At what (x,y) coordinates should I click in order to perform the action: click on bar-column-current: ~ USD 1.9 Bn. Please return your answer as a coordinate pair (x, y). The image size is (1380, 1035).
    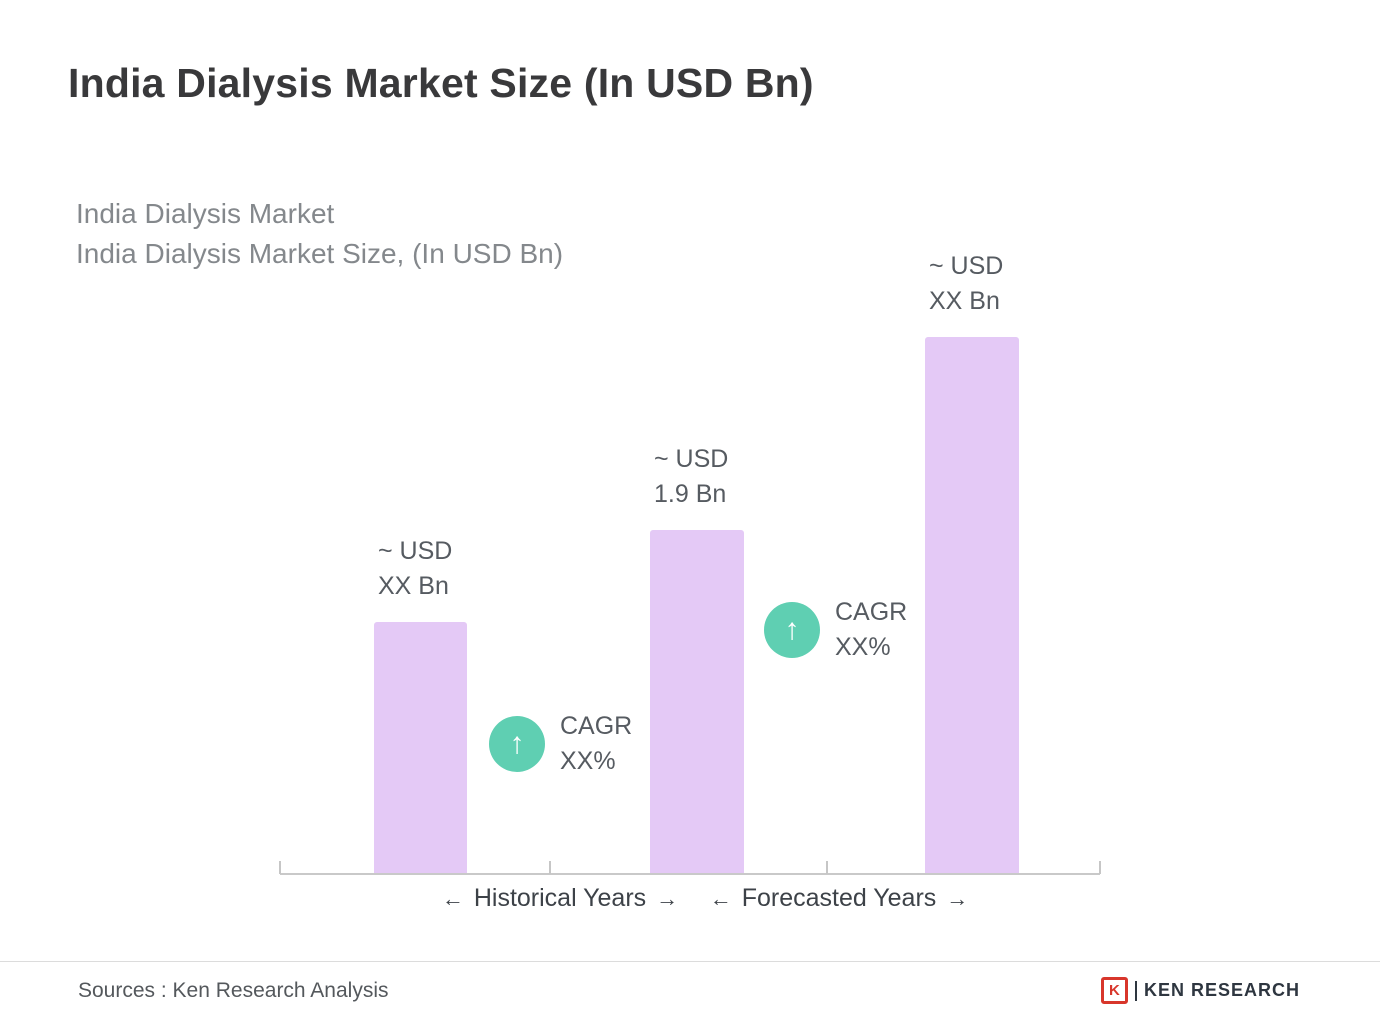
    Looking at the image, I should click on (697, 658).